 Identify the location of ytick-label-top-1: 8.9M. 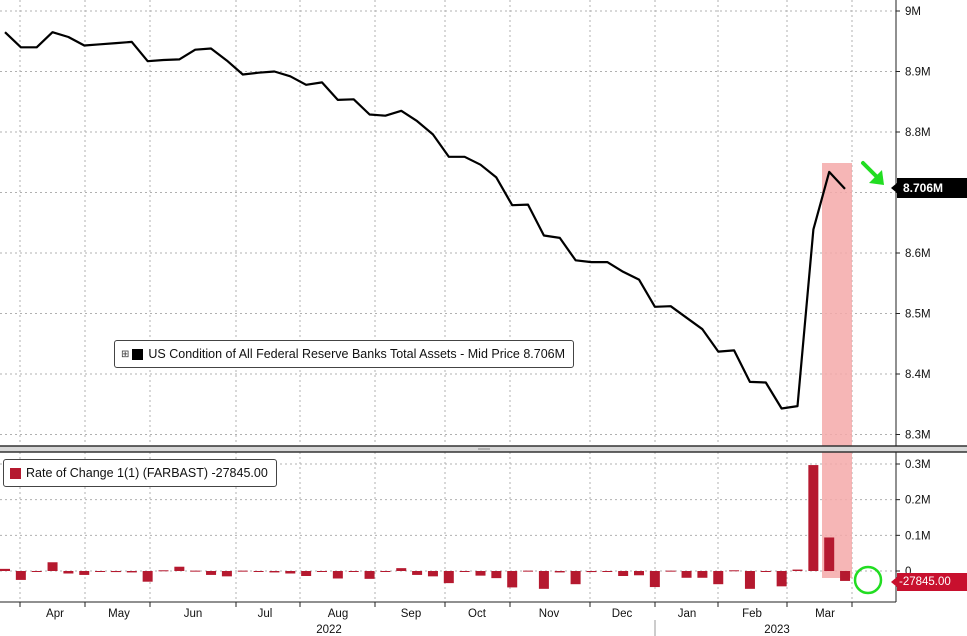
(918, 73).